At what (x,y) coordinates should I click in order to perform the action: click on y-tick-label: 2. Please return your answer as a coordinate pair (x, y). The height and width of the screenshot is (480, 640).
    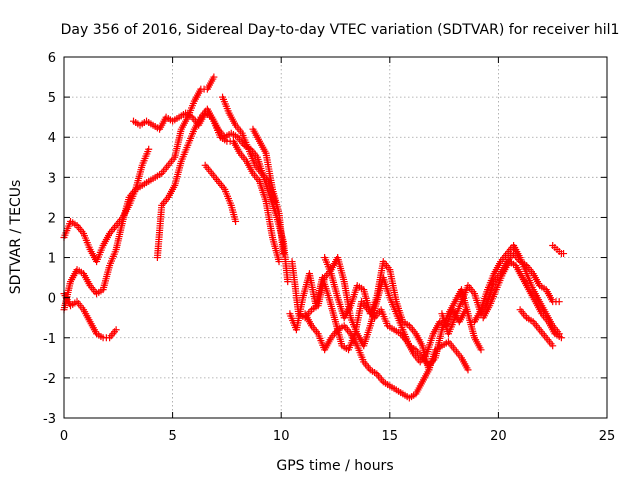
    Looking at the image, I should click on (52, 218).